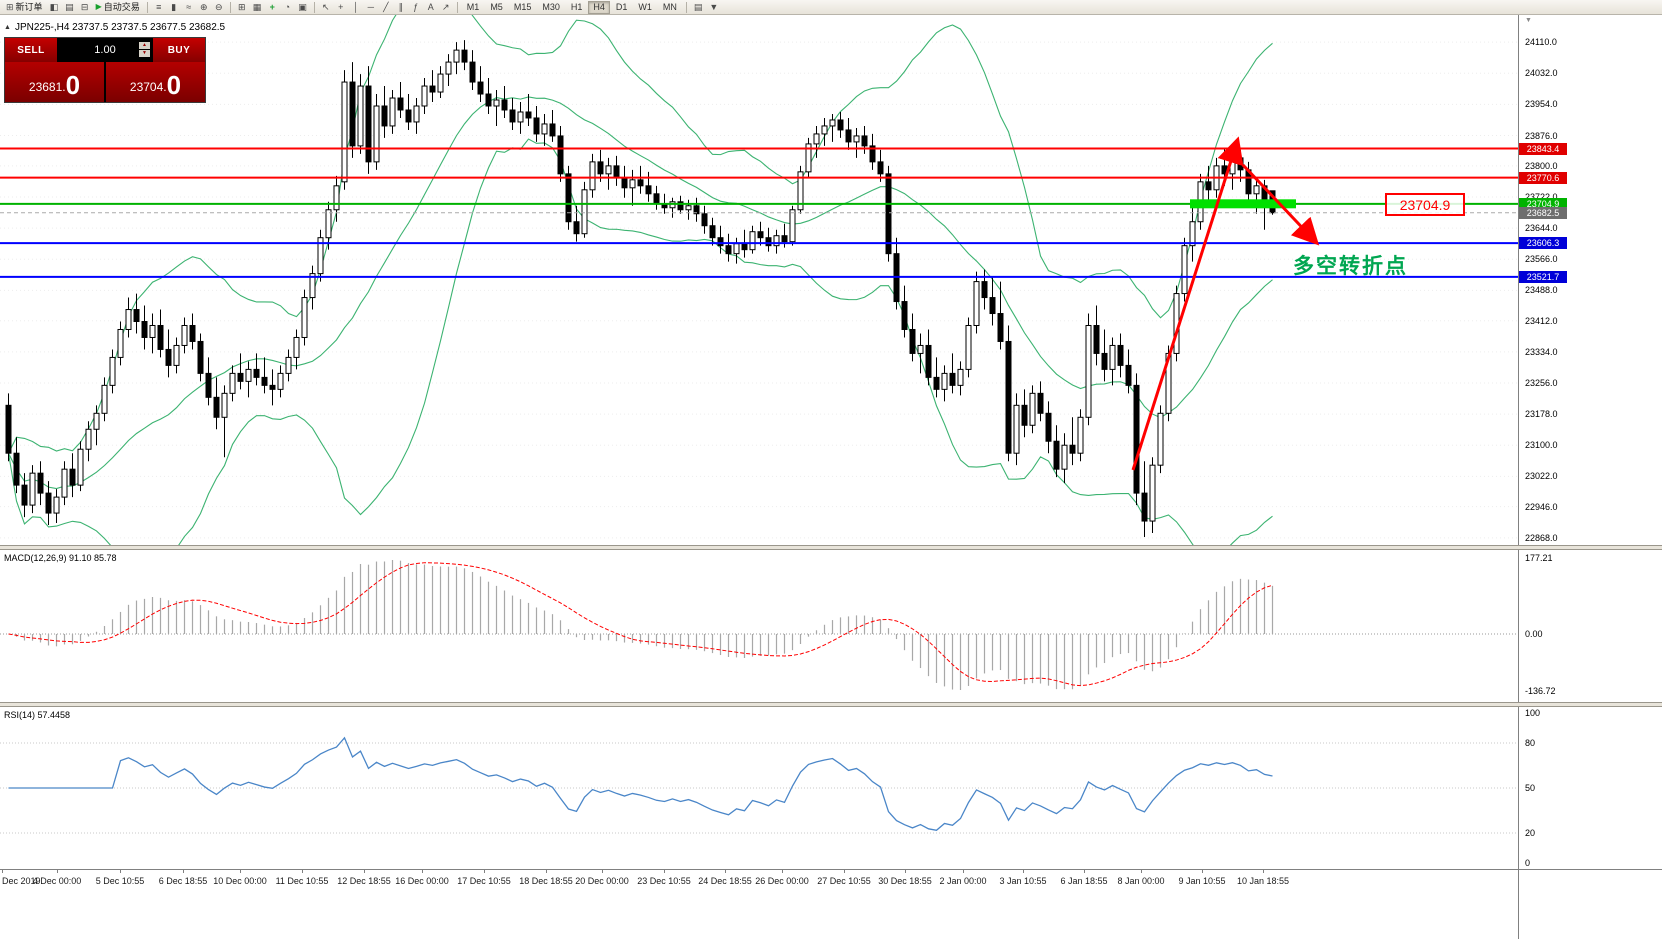 The image size is (1662, 939). What do you see at coordinates (341, 6) in the screenshot?
I see `crosshair-icon: +` at bounding box center [341, 6].